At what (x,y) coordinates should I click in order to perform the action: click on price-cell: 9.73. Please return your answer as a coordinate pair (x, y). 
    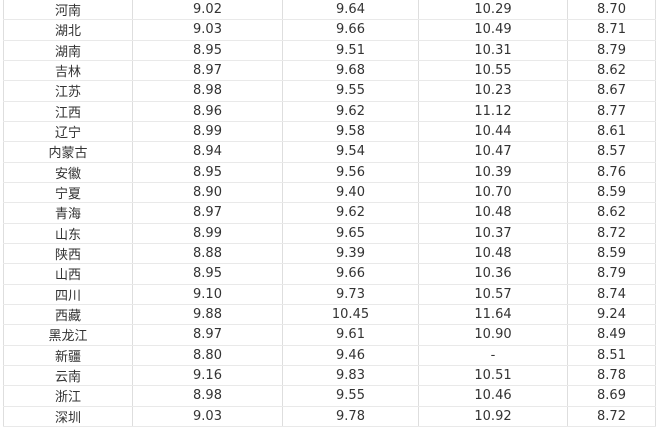
    Looking at the image, I should click on (350, 294).